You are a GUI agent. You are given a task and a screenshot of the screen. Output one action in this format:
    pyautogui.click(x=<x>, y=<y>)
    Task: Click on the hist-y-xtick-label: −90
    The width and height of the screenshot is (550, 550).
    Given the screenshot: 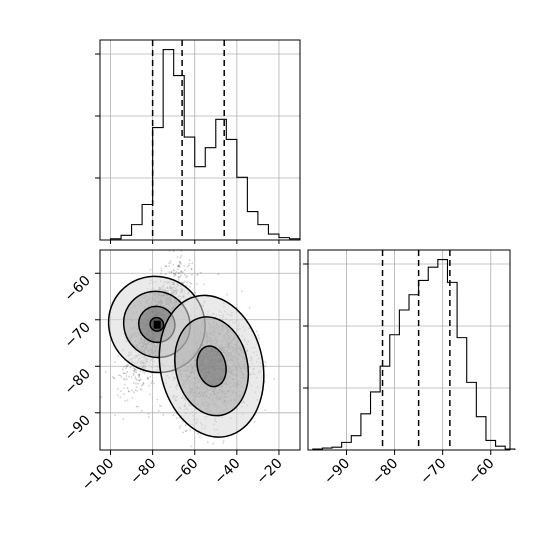 What is the action you would take?
    pyautogui.click(x=337, y=472)
    